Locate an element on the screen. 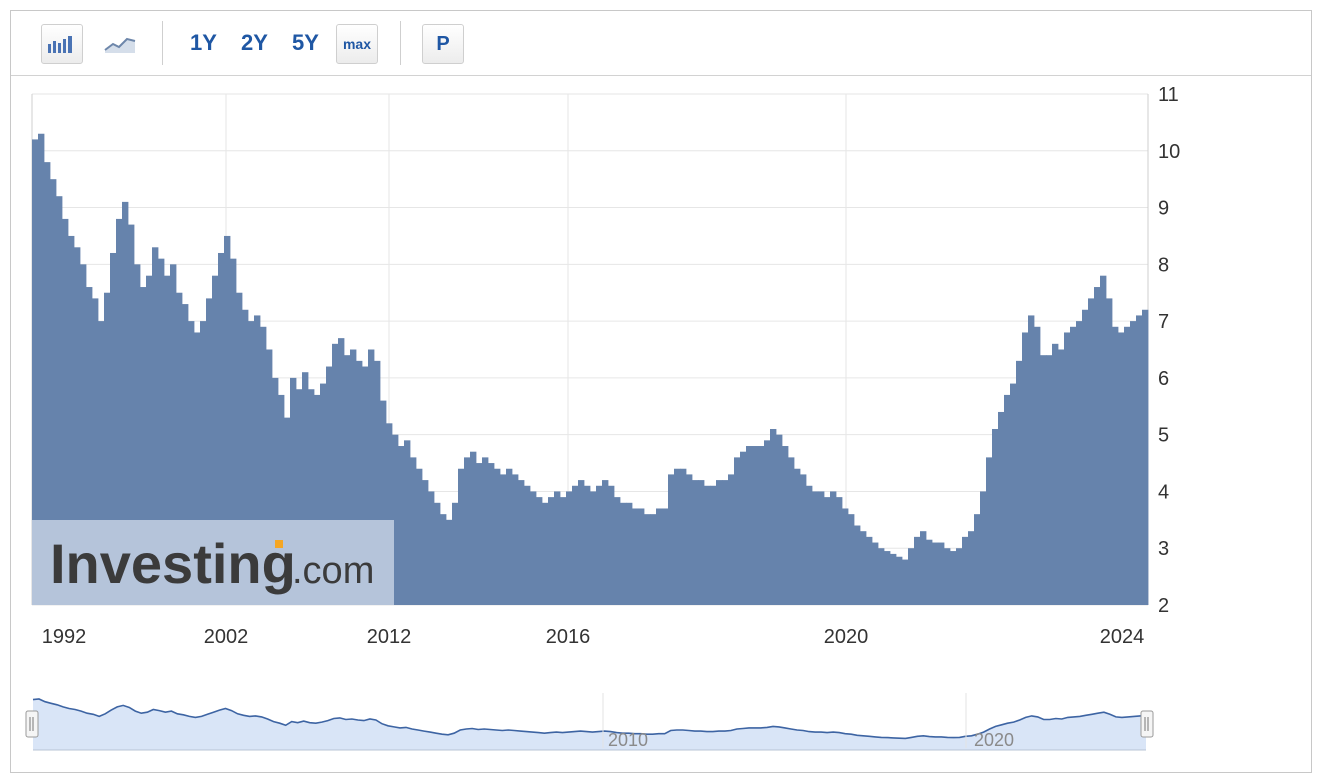 The width and height of the screenshot is (1326, 782). watermark-brand: Investing is located at coordinates (173, 563).